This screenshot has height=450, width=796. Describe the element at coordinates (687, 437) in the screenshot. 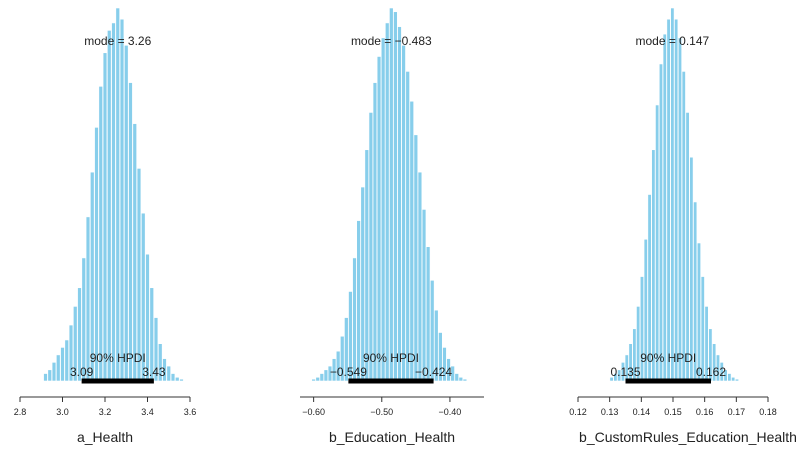

I see `x-axis-label: b_CustomRules_Education_Health` at that location.